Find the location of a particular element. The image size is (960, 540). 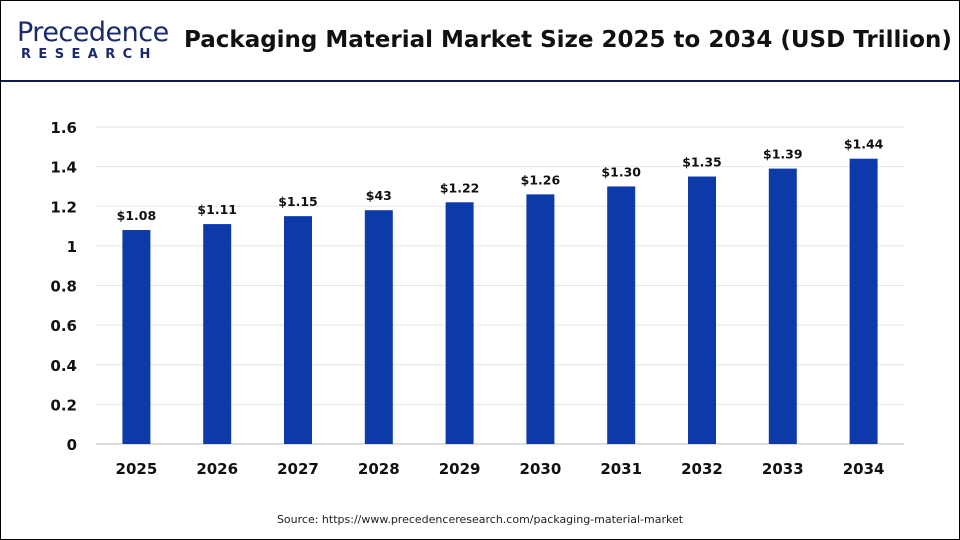

x-tick-label: 2025 is located at coordinates (137, 469).